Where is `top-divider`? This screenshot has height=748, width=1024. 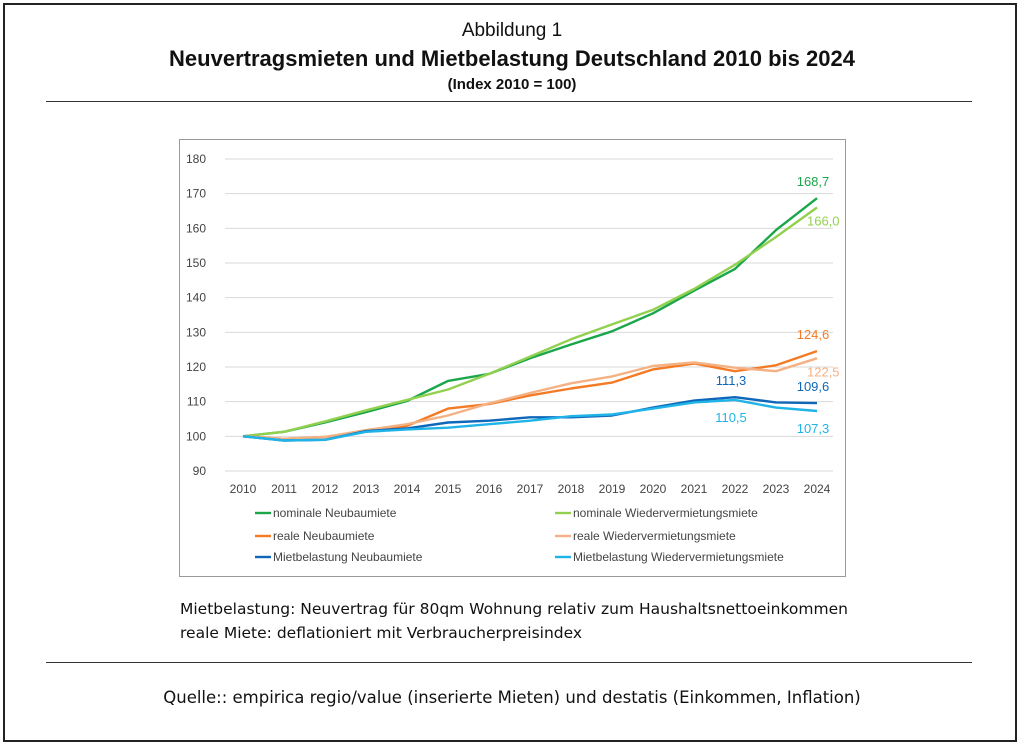
top-divider is located at coordinates (509, 101).